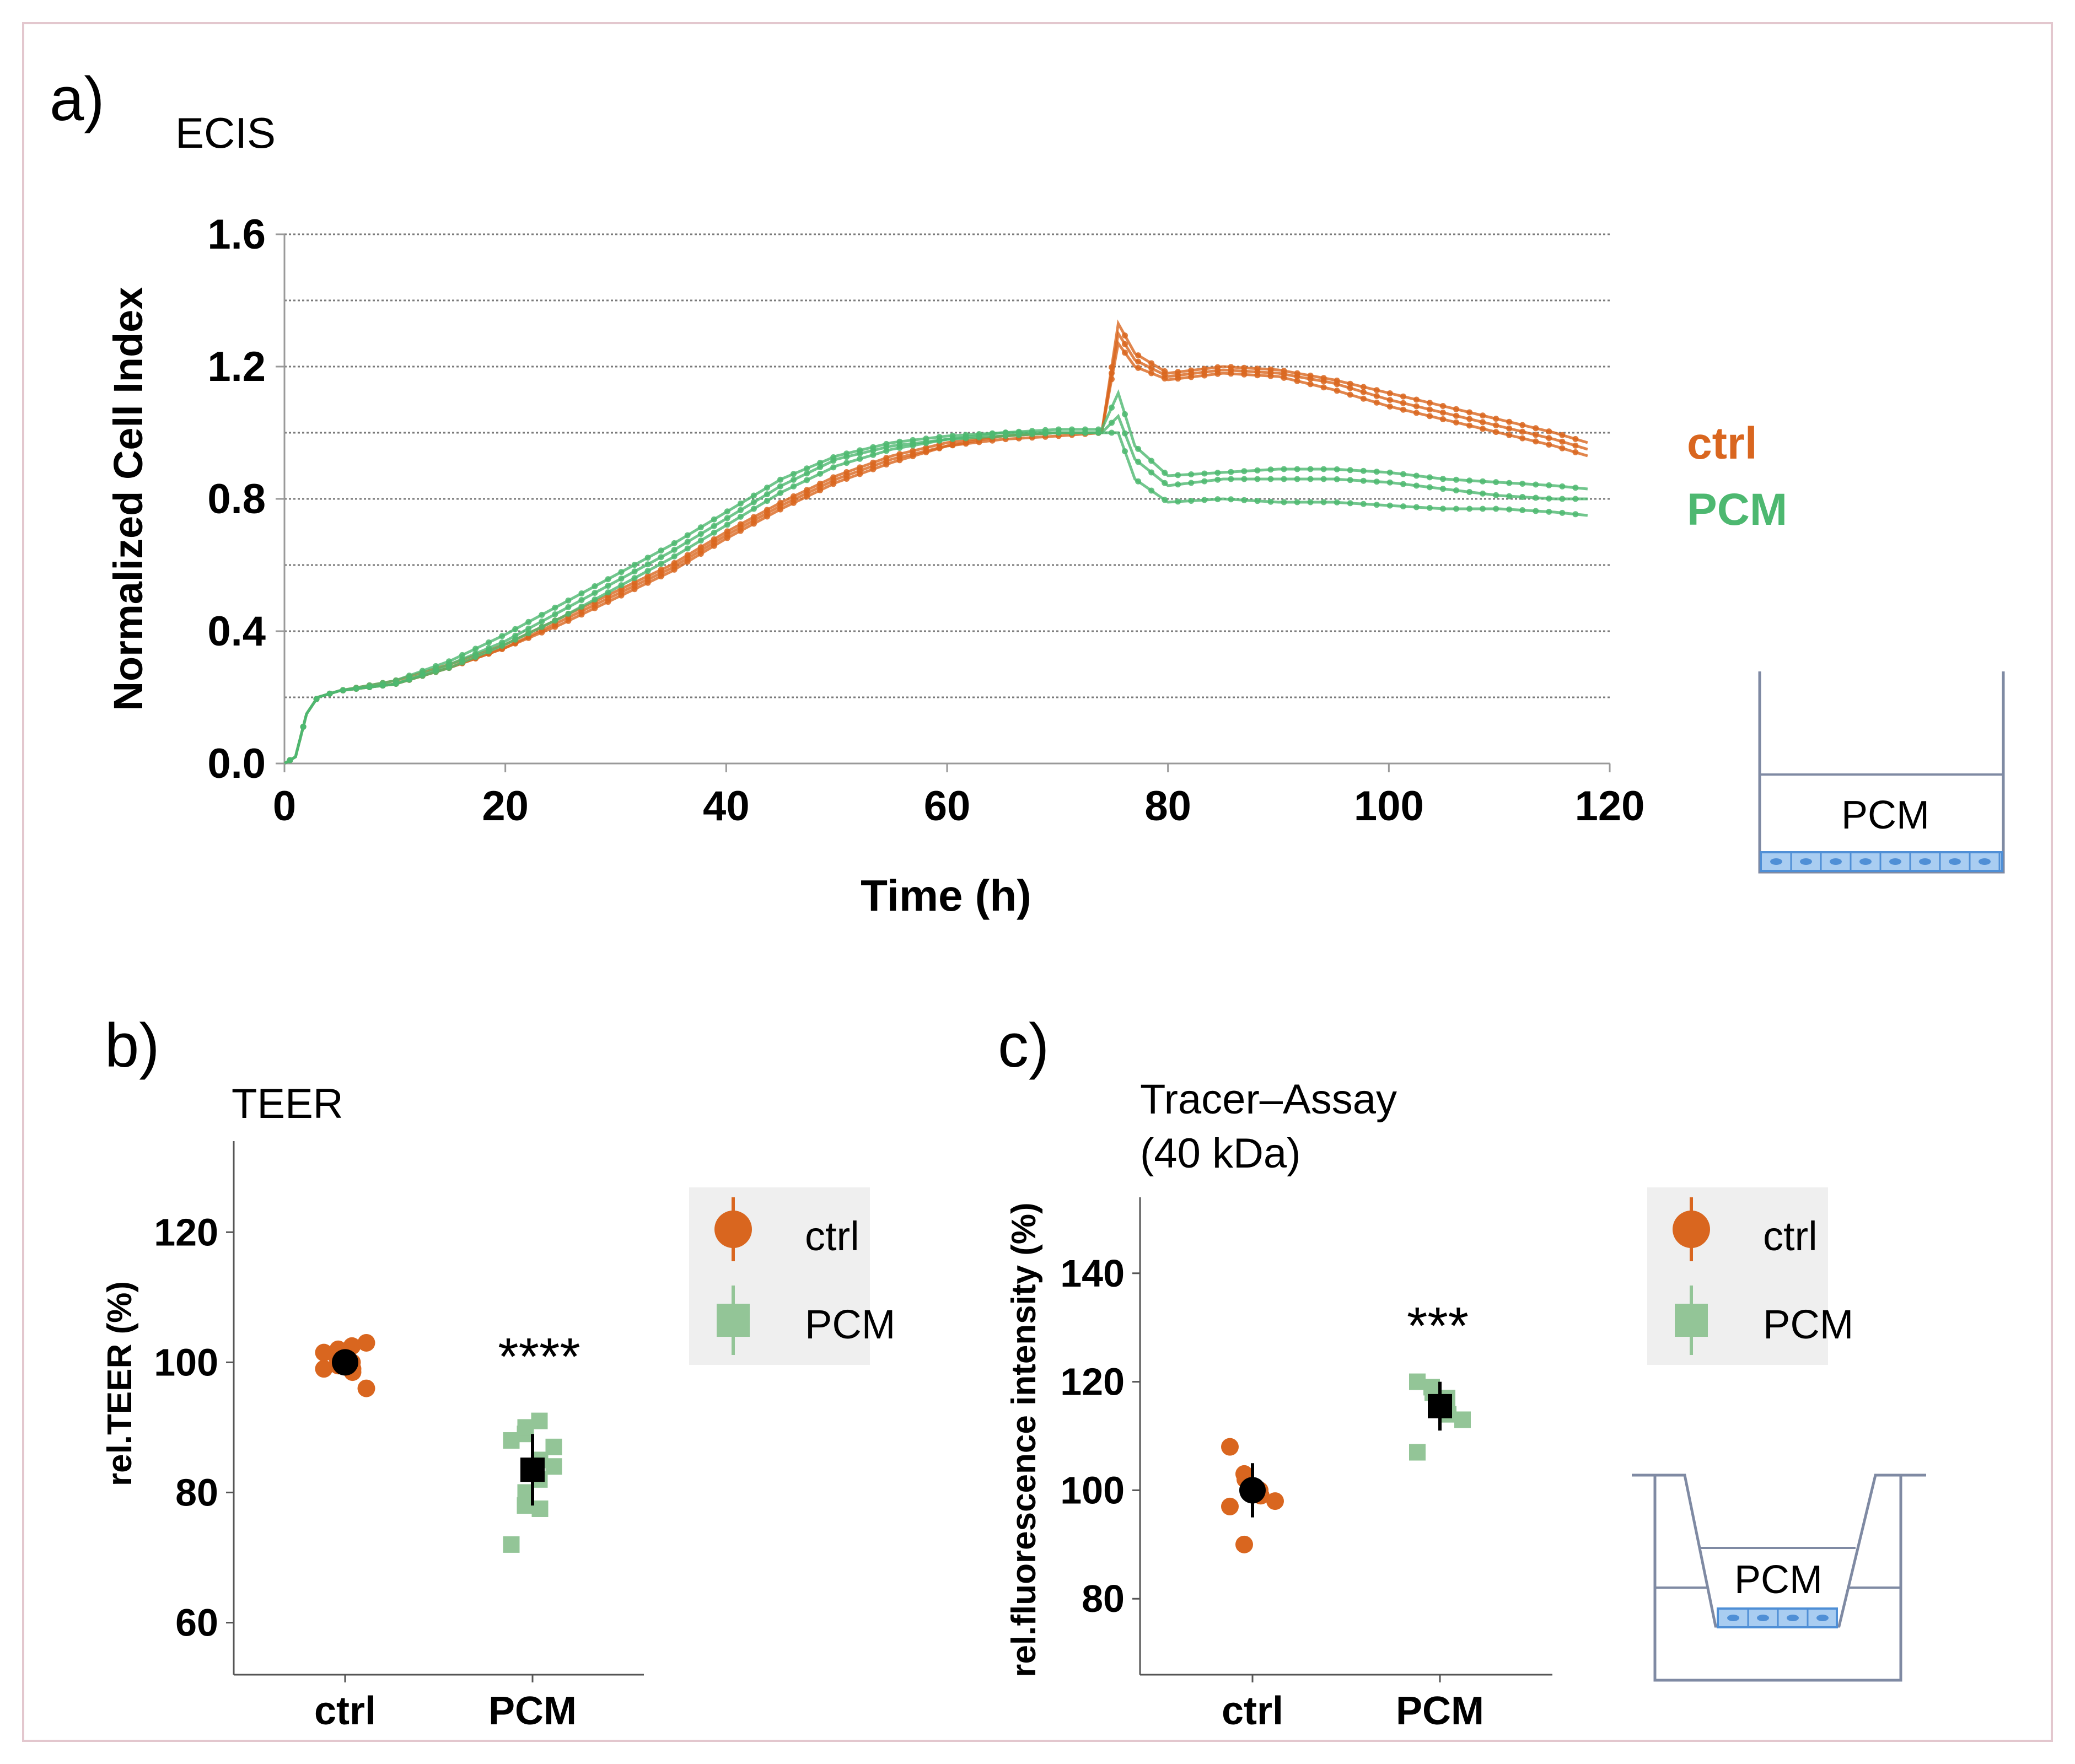  I want to click on tracer-x-ticks: ctrl PCM, so click(1353, 1704).